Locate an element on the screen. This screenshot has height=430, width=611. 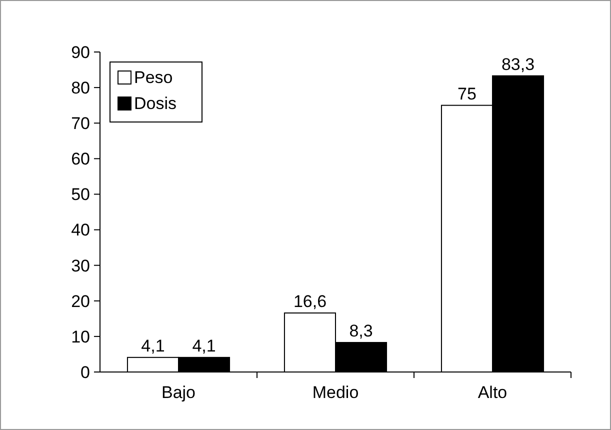
data-label: 8,3 is located at coordinates (361, 330).